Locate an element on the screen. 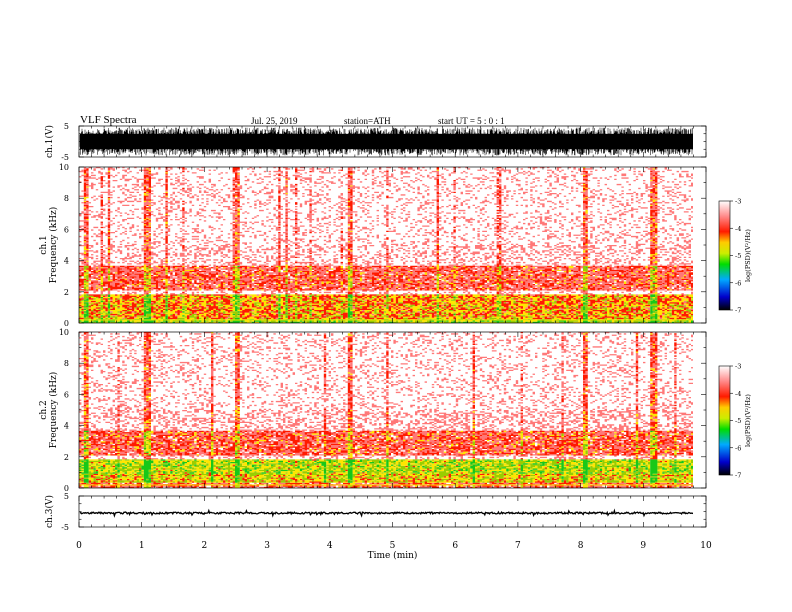 Image resolution: width=792 pixels, height=612 pixels. x-tick-label: 7 is located at coordinates (518, 546).